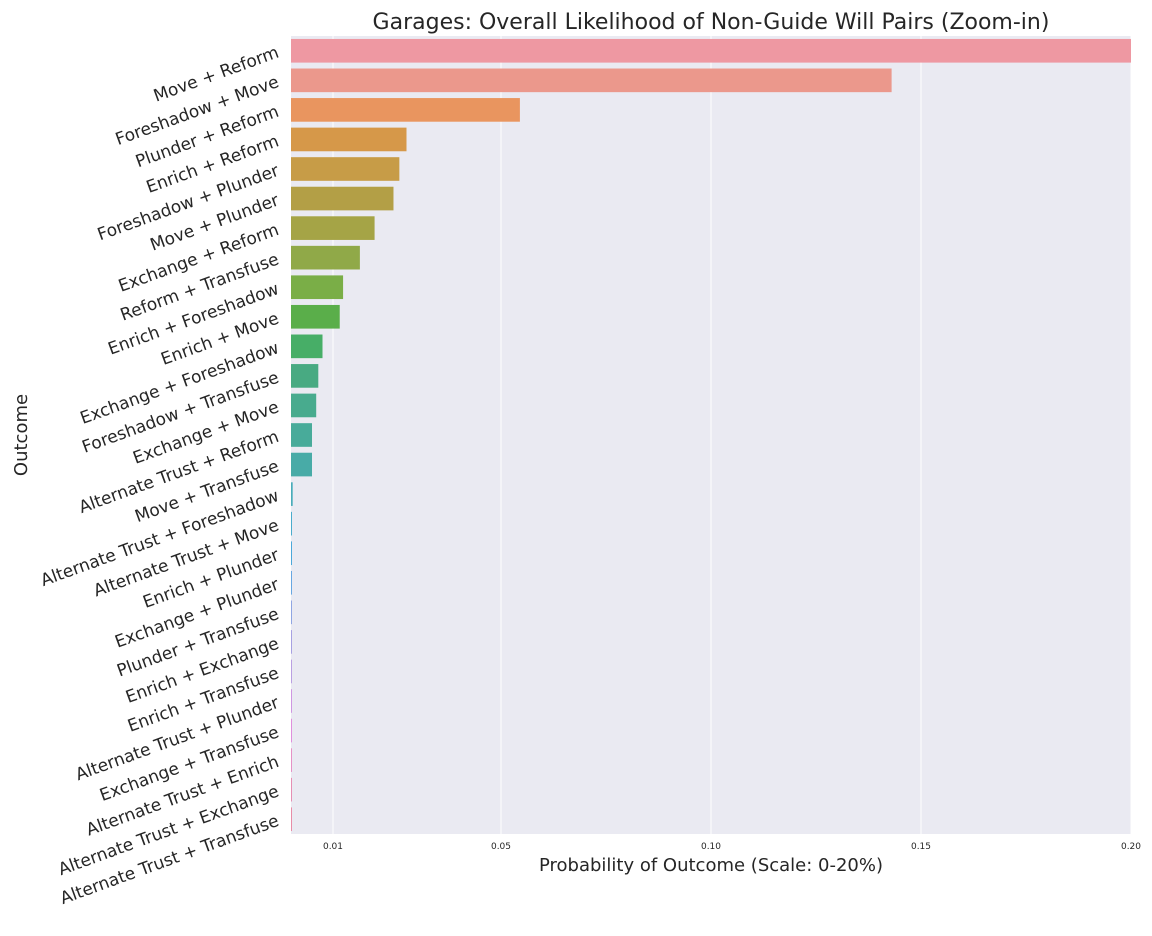  I want to click on x-tick-label: 0.10, so click(711, 847).